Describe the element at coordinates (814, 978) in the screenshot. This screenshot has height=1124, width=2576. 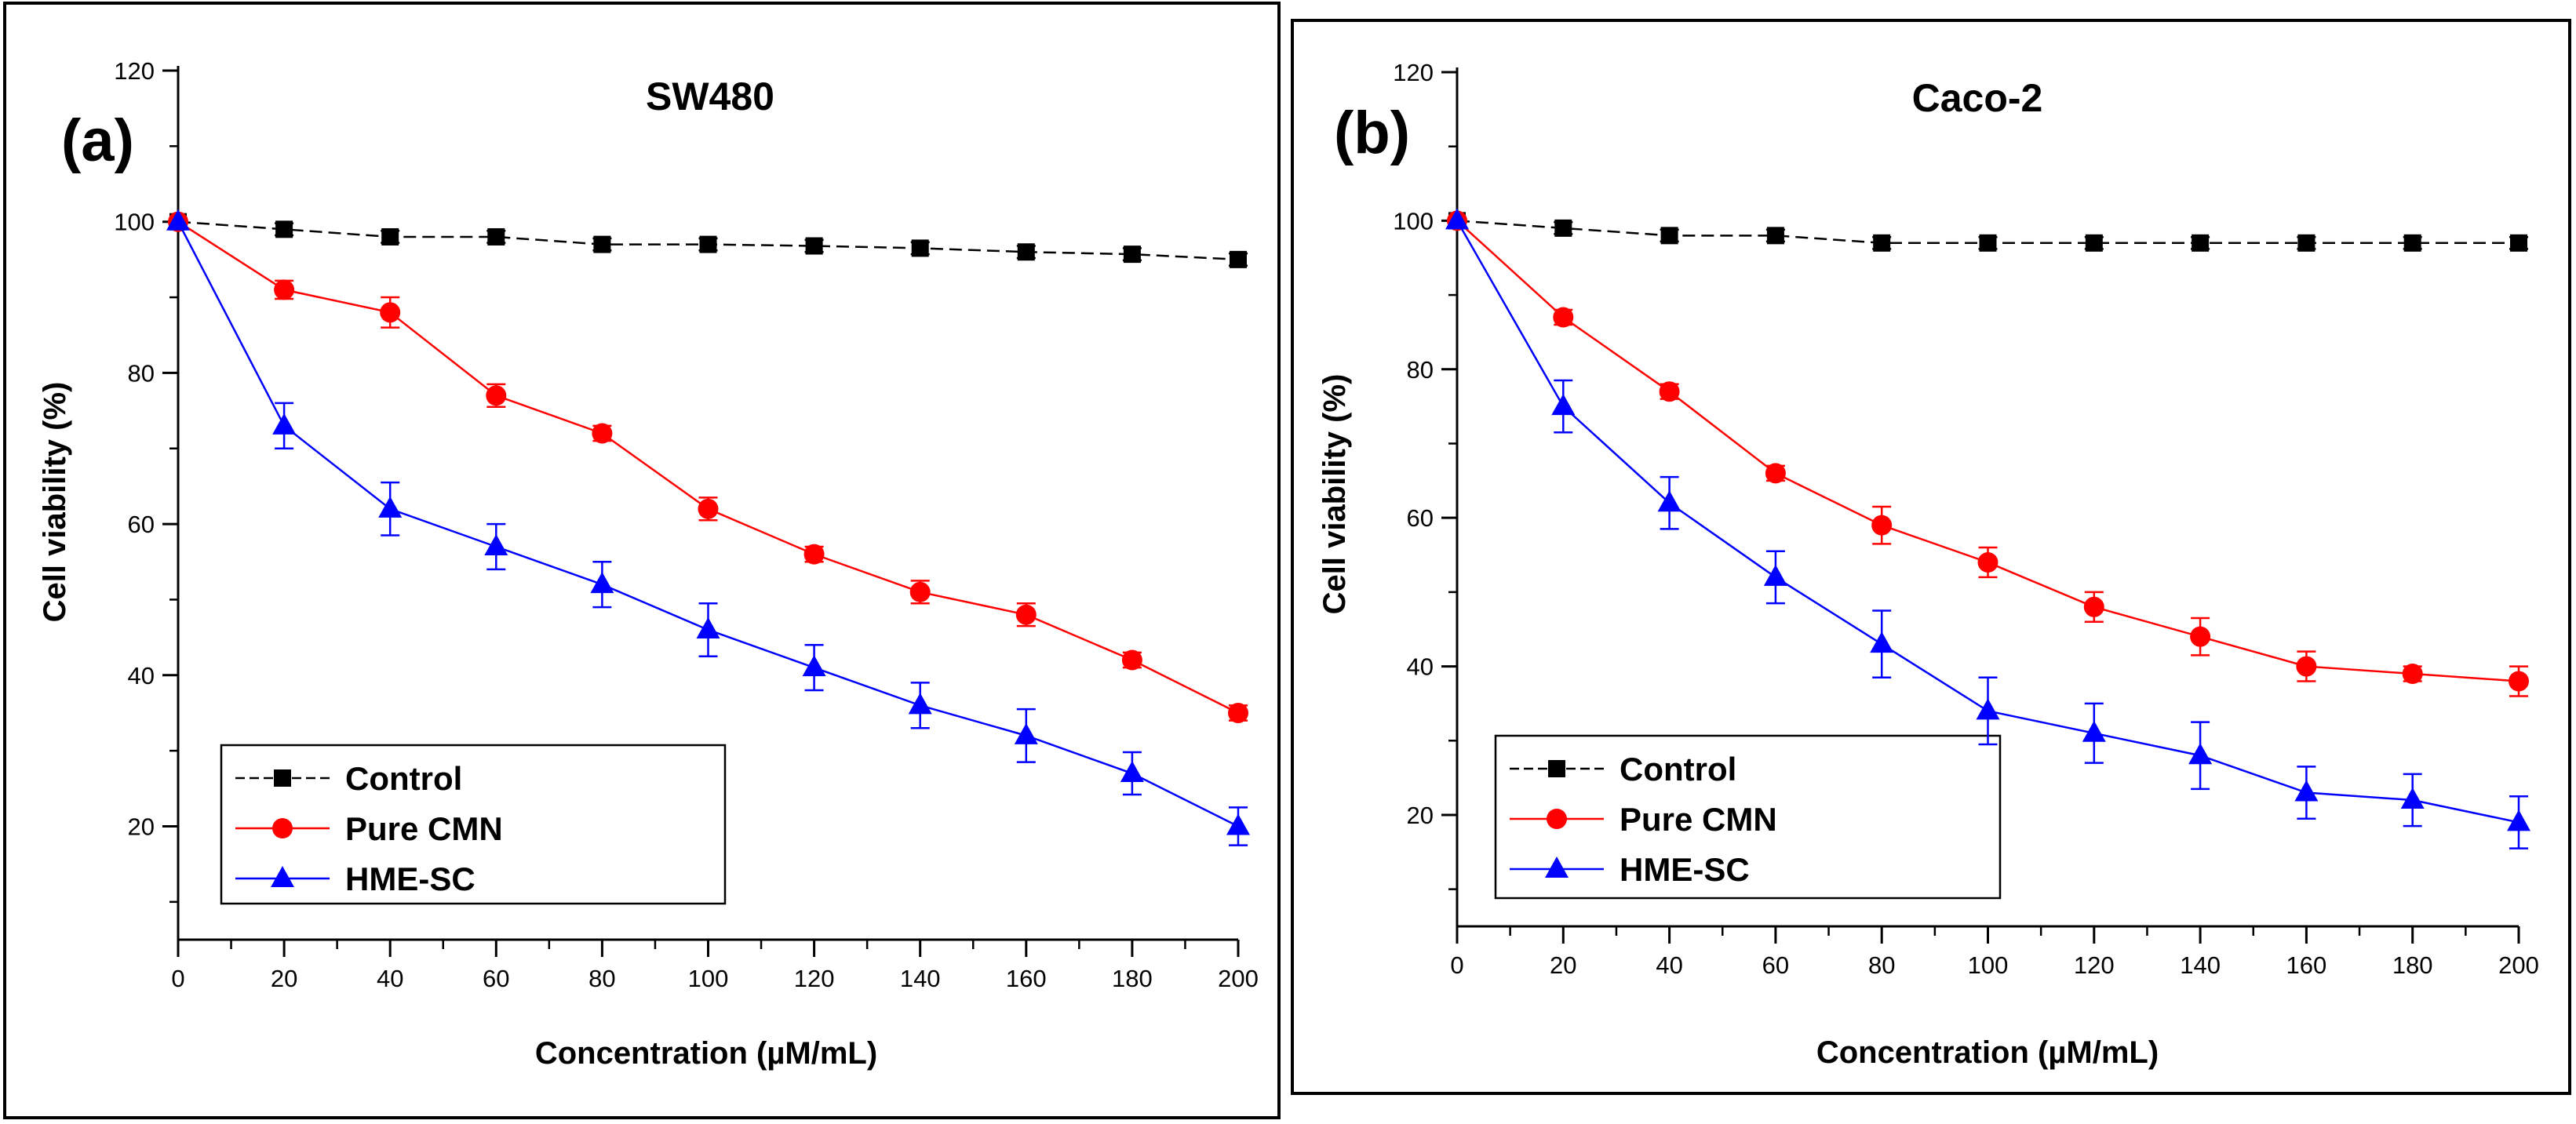
I see `x-tick-label: 120` at that location.